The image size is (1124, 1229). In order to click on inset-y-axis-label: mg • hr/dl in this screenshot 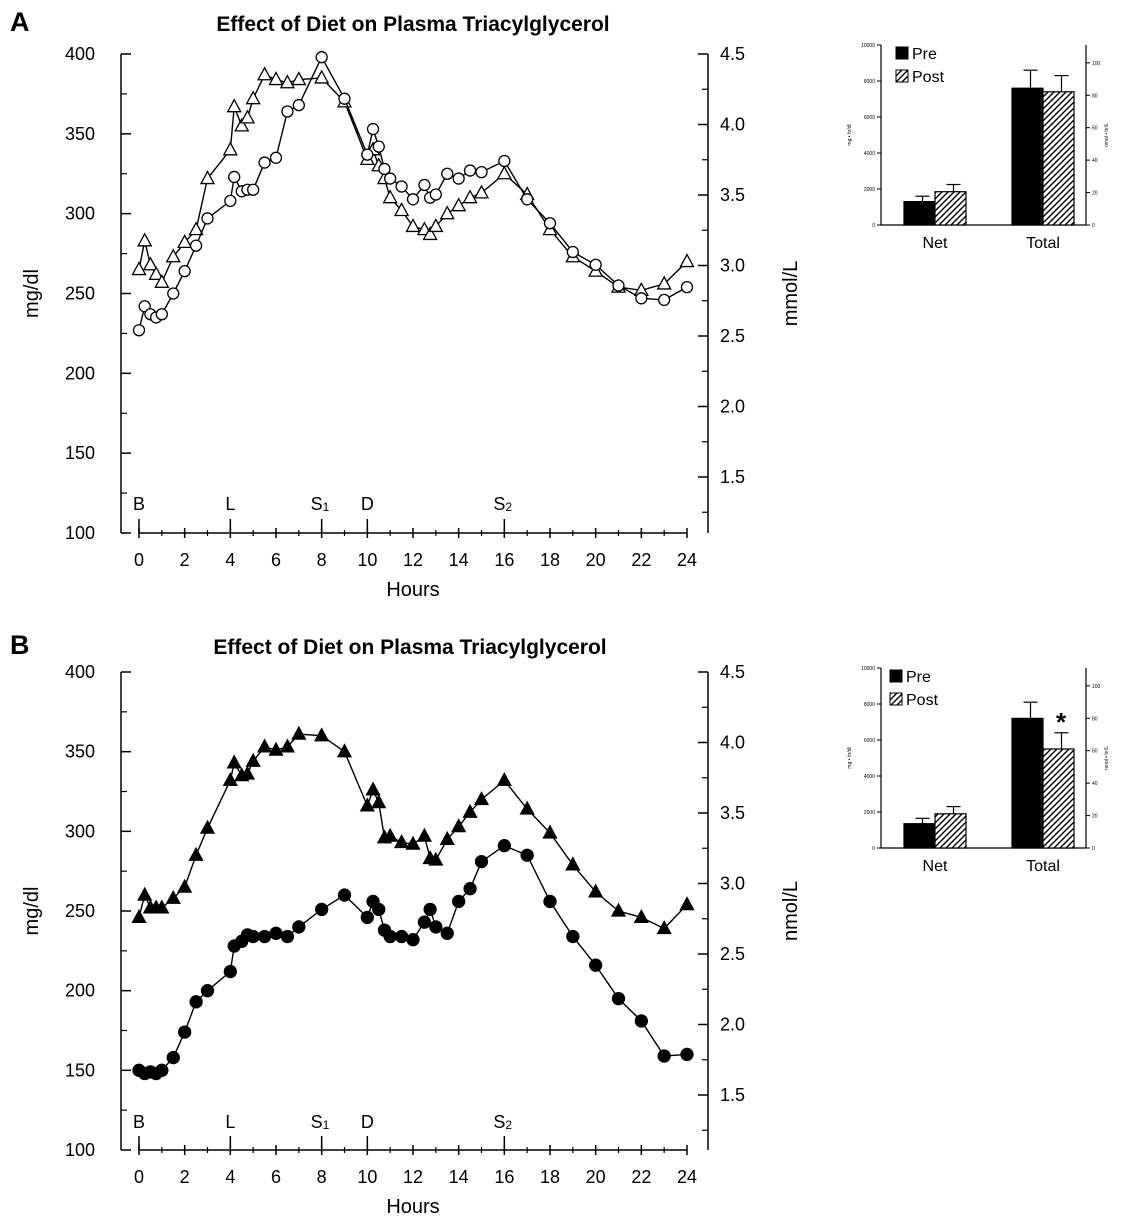, I will do `click(850, 134)`.